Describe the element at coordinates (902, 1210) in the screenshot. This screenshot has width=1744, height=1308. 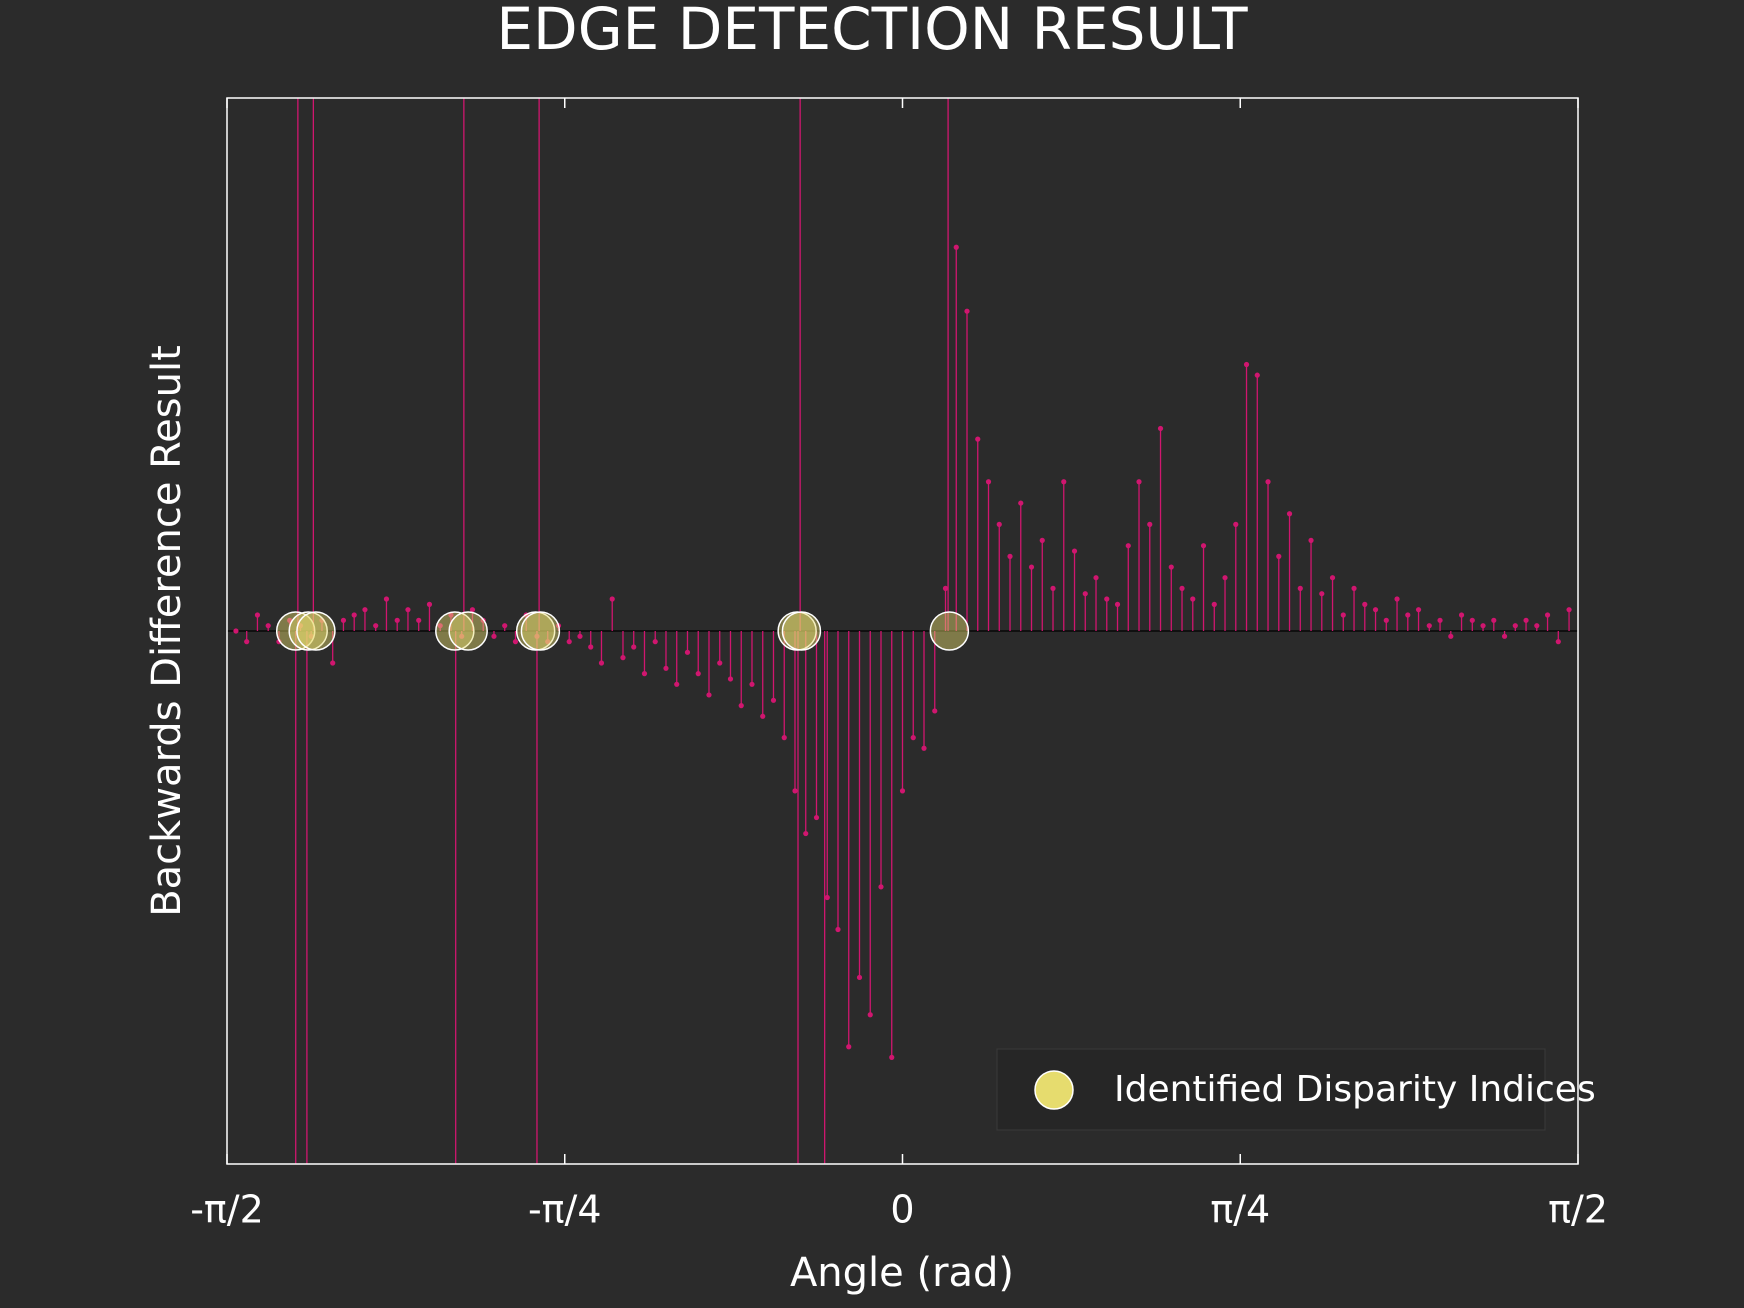
I see `x-tick-label: 0` at that location.